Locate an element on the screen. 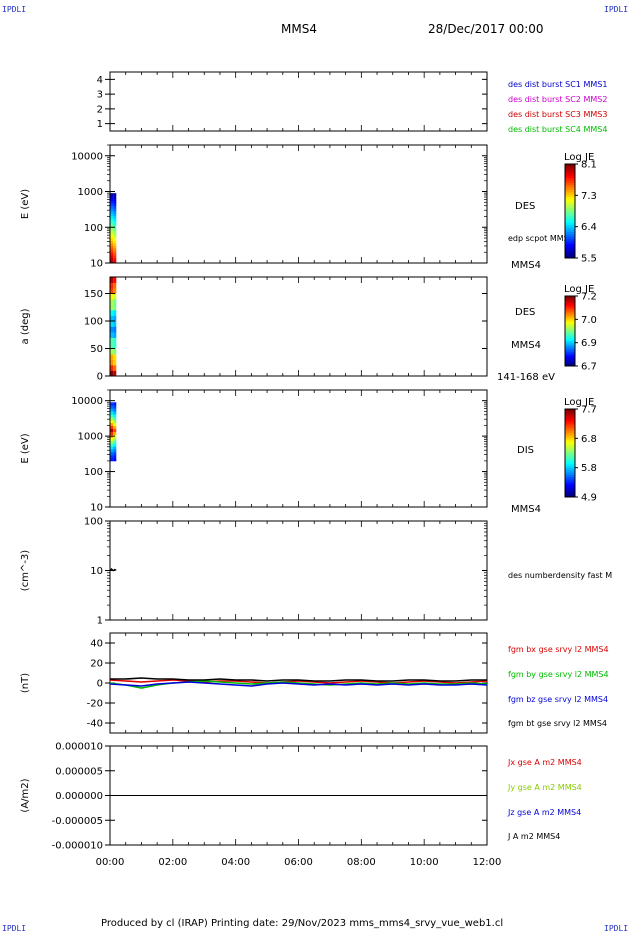 The height and width of the screenshot is (934, 630). y-tick-label: 10000 is located at coordinates (87, 156).